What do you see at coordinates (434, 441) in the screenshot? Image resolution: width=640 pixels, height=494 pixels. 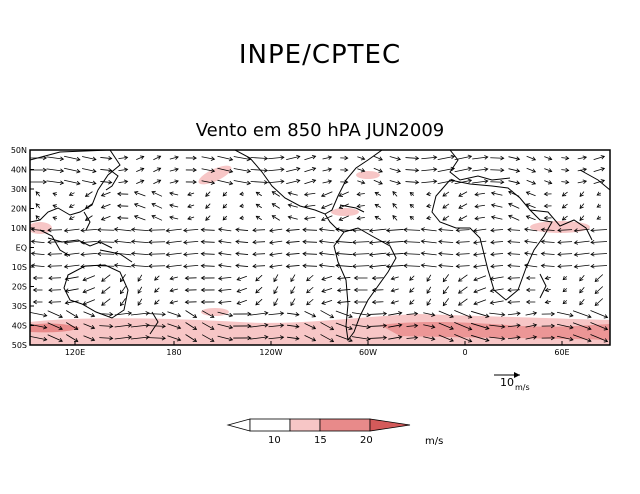 I see `colorbar-unit: m/s` at bounding box center [434, 441].